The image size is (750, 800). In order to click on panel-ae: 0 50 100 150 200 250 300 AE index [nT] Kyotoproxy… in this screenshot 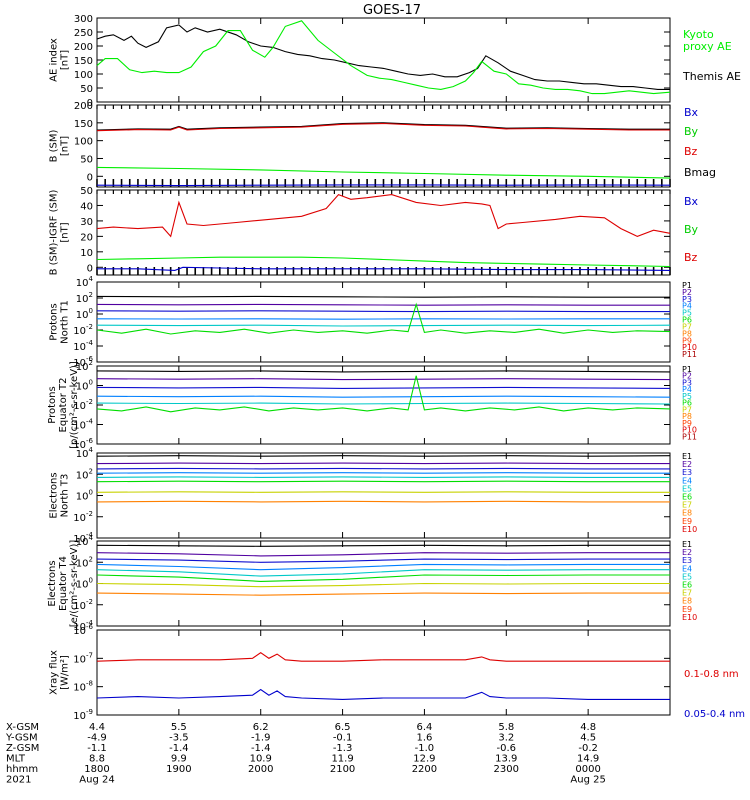, I will do `click(395, 61)`.